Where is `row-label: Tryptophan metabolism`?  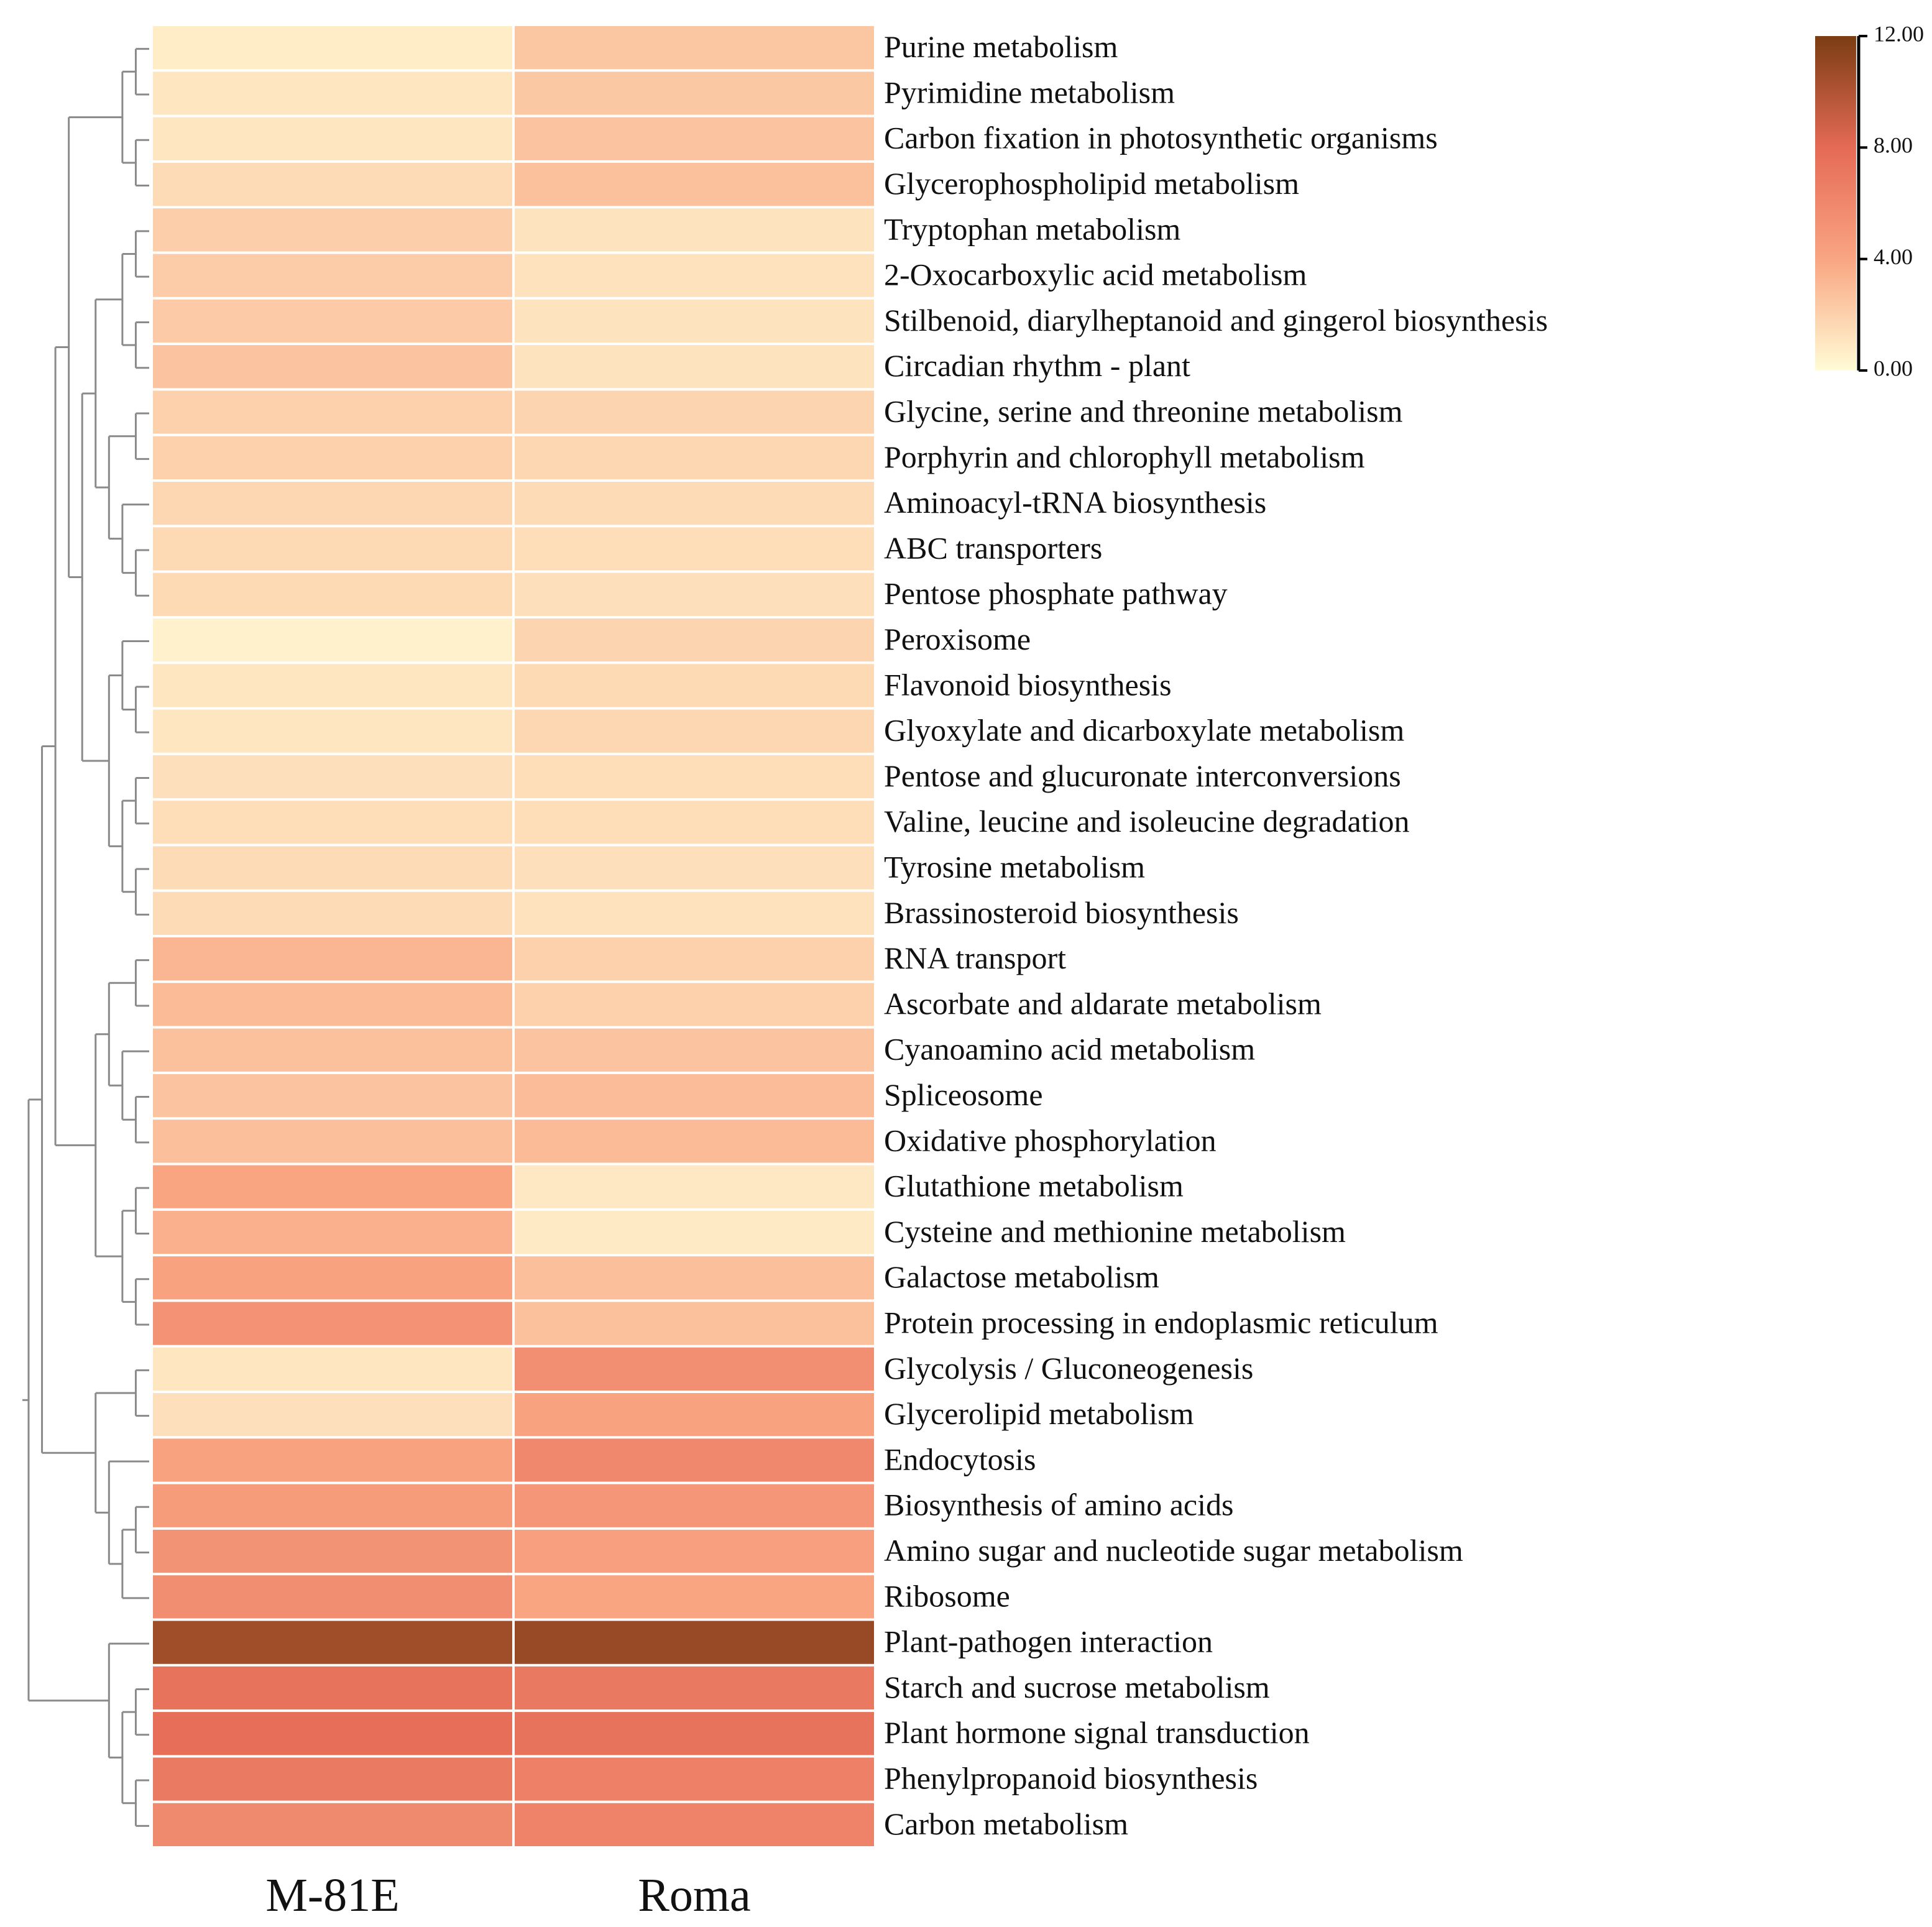 row-label: Tryptophan metabolism is located at coordinates (1032, 228).